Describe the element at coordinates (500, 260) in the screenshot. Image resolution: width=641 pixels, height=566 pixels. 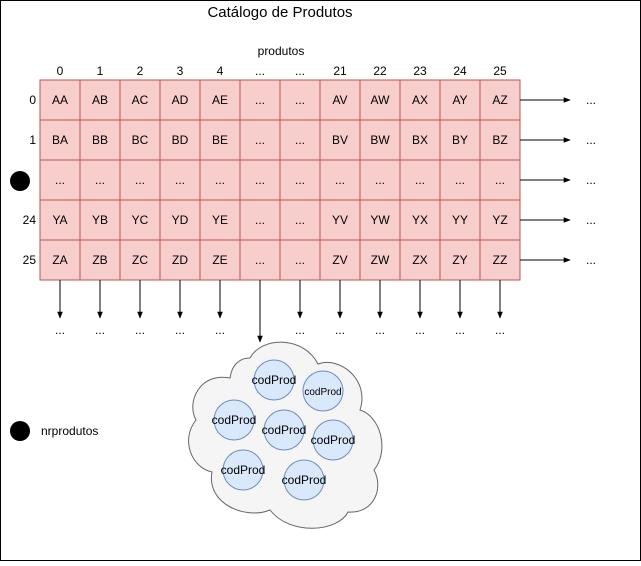
I see `grid-cell-label: ZZ` at that location.